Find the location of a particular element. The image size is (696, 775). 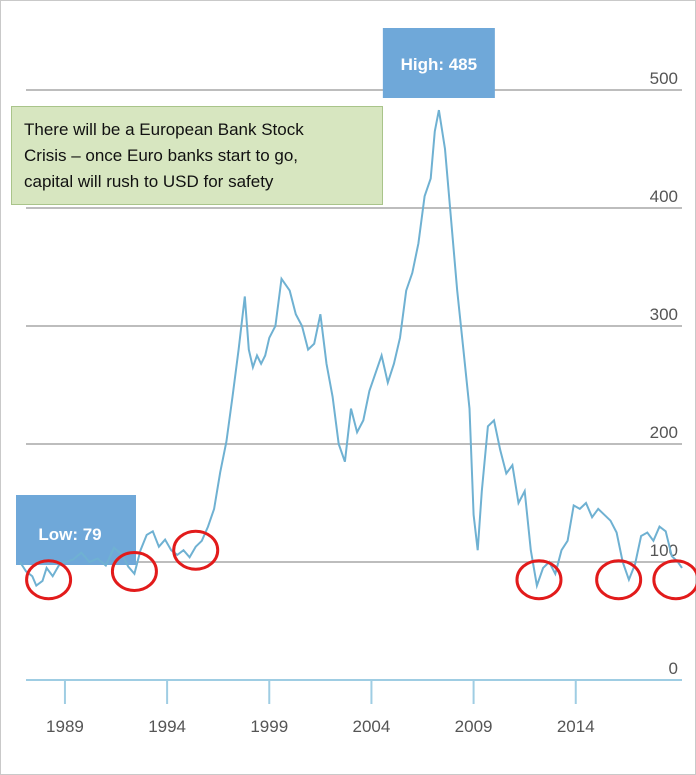

low-tag-box is located at coordinates (76, 530).